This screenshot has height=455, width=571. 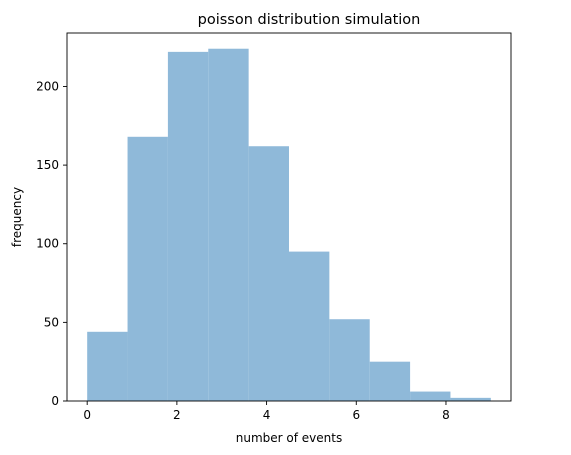 I want to click on y-tick-label-4: 200, so click(x=47, y=86).